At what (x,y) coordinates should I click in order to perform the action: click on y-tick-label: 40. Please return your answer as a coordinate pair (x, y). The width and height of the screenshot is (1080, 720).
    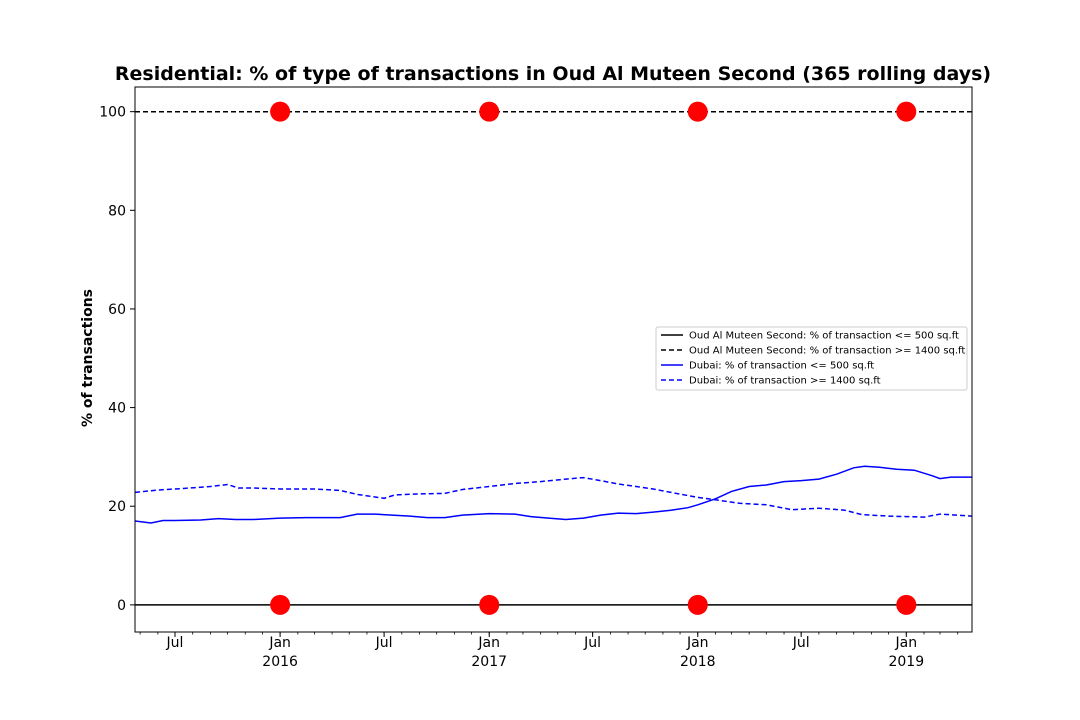
    Looking at the image, I should click on (117, 409).